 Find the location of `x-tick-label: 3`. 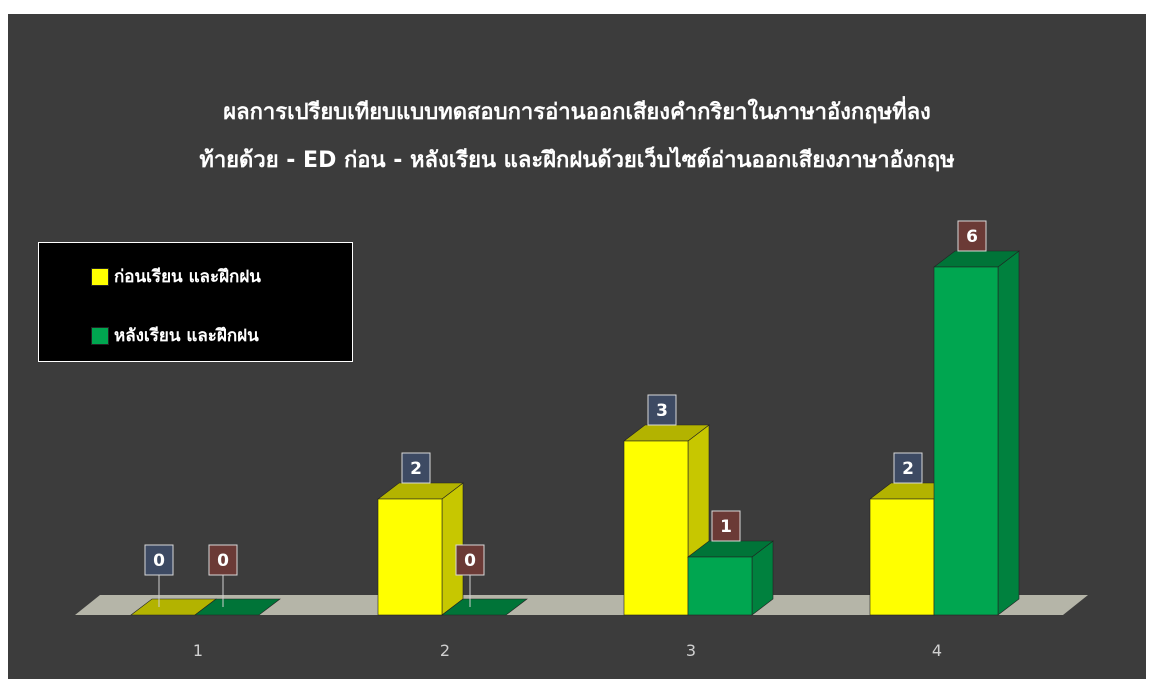

x-tick-label: 3 is located at coordinates (691, 650).